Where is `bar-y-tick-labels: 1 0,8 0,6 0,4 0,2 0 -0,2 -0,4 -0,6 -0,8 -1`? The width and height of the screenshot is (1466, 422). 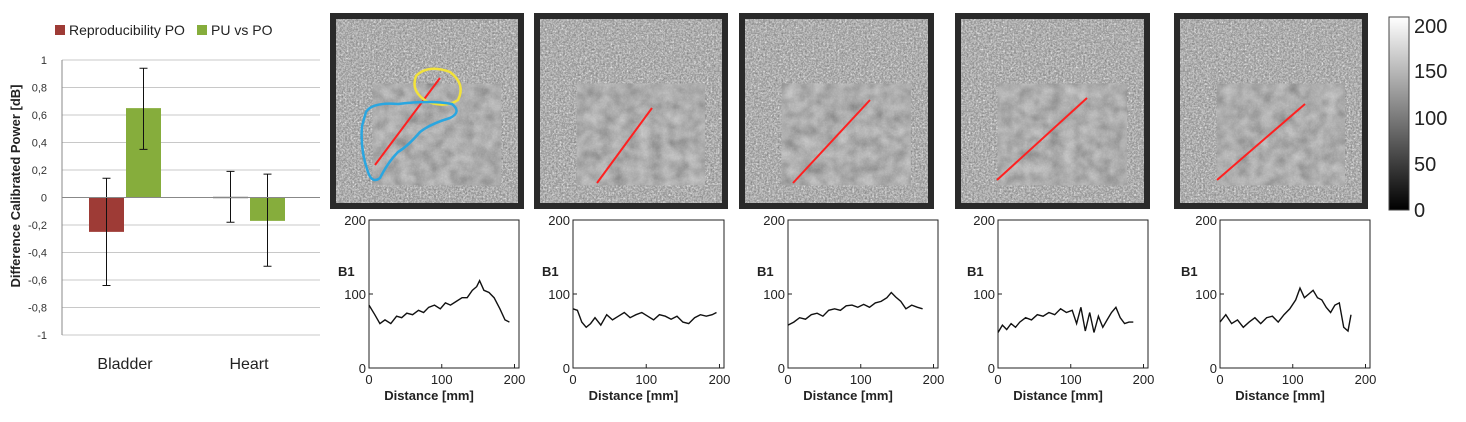
bar-y-tick-labels: 1 0,8 0,6 0,4 0,2 0 -0,2 -0,4 -0,6 -0,8 -1 is located at coordinates (37, 198).